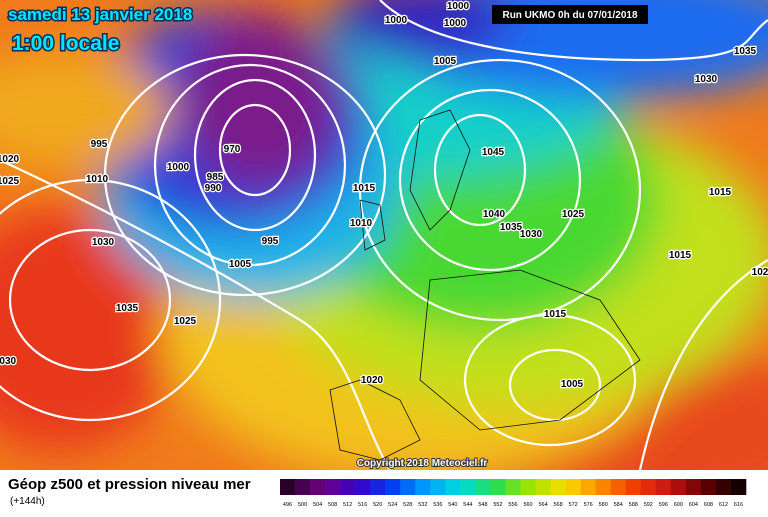 This screenshot has width=768, height=517. Describe the element at coordinates (362, 505) in the screenshot. I see `colorbar-label: 516` at that location.